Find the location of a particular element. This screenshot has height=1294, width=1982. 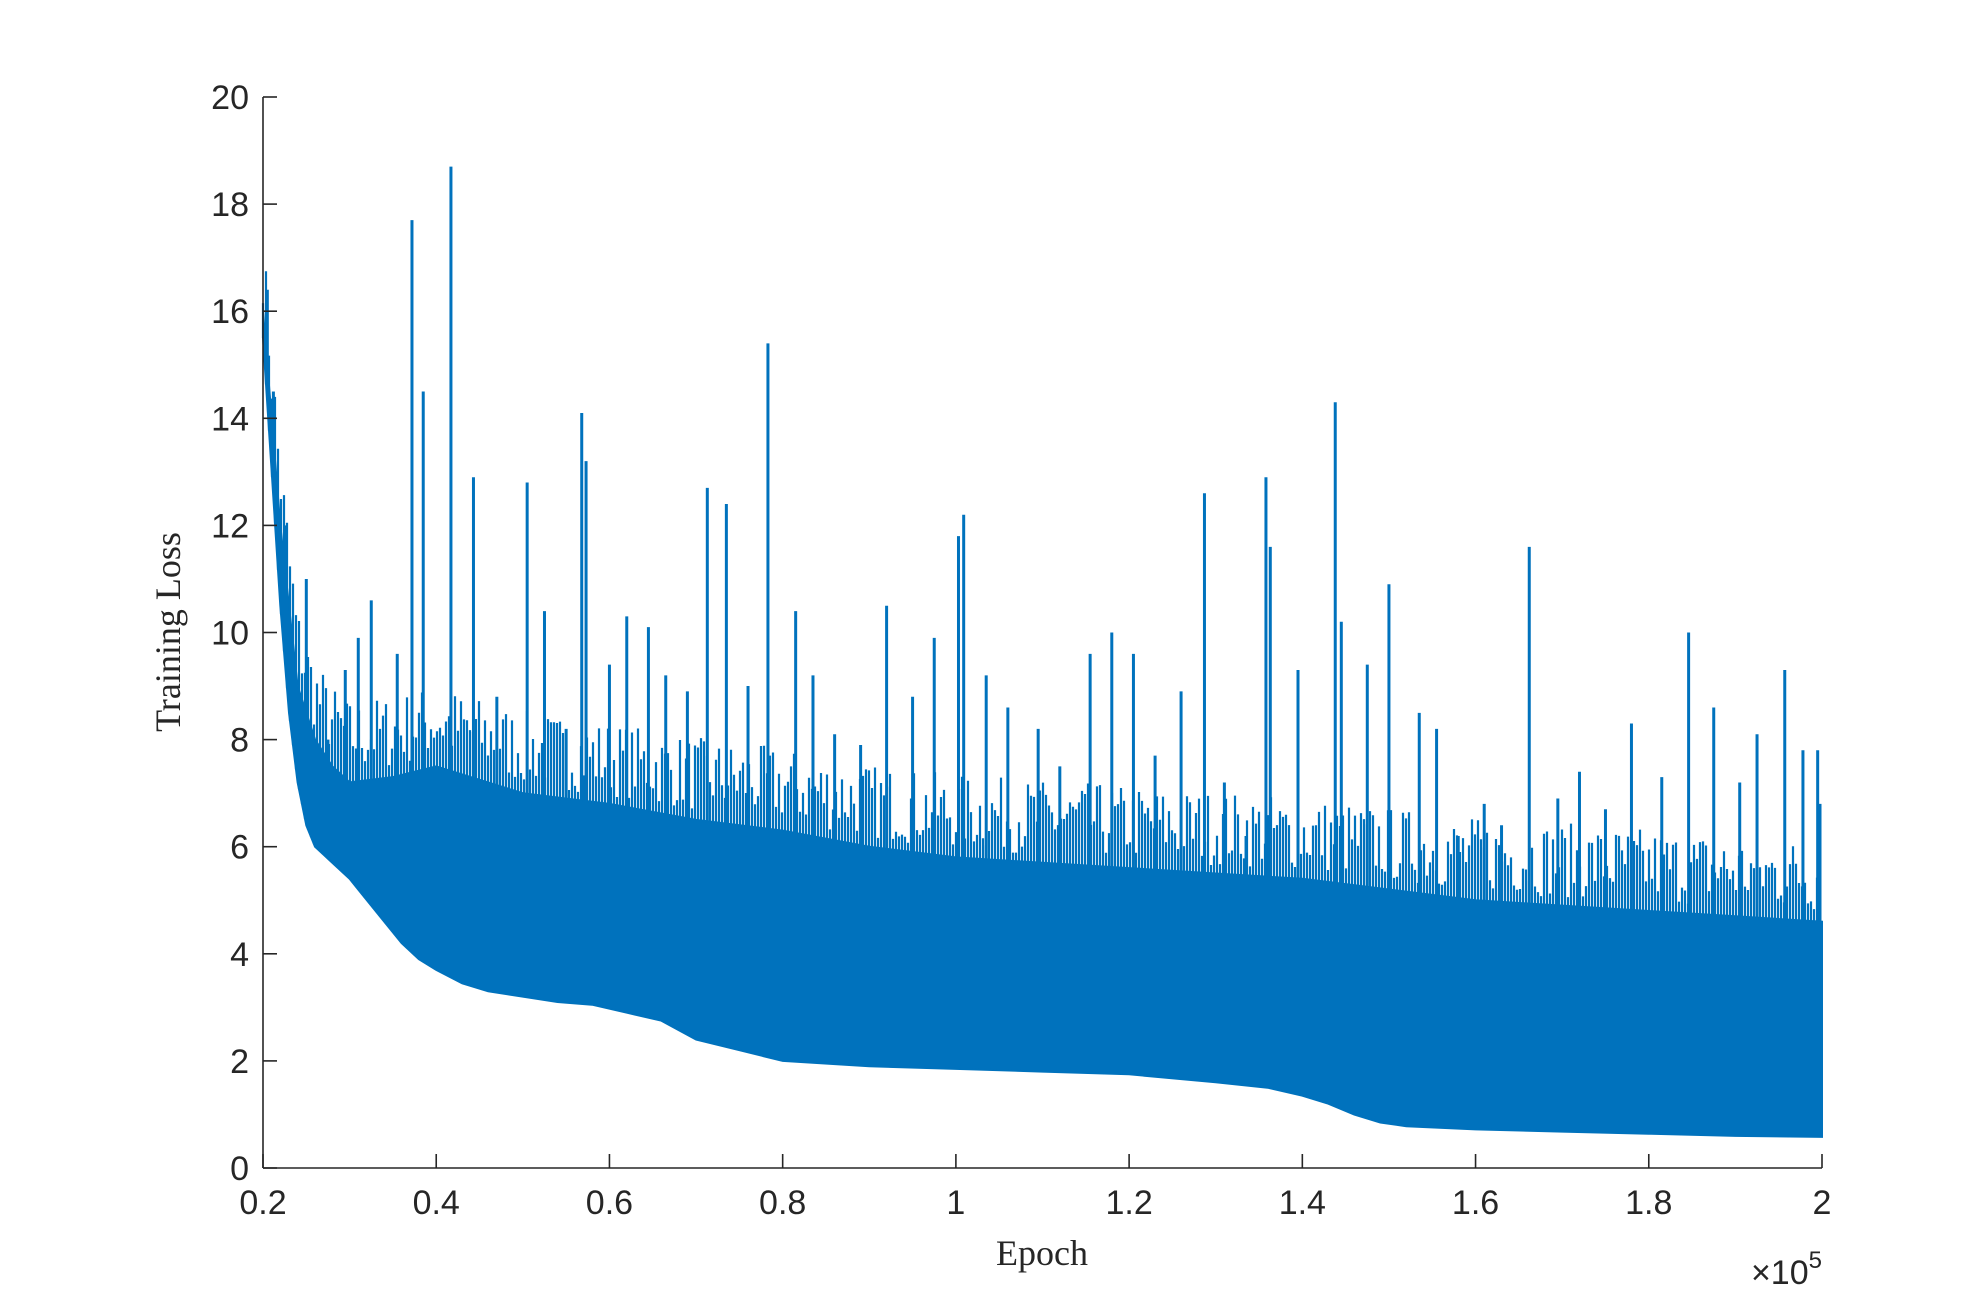

y-tick-label: 6 is located at coordinates (239, 848).